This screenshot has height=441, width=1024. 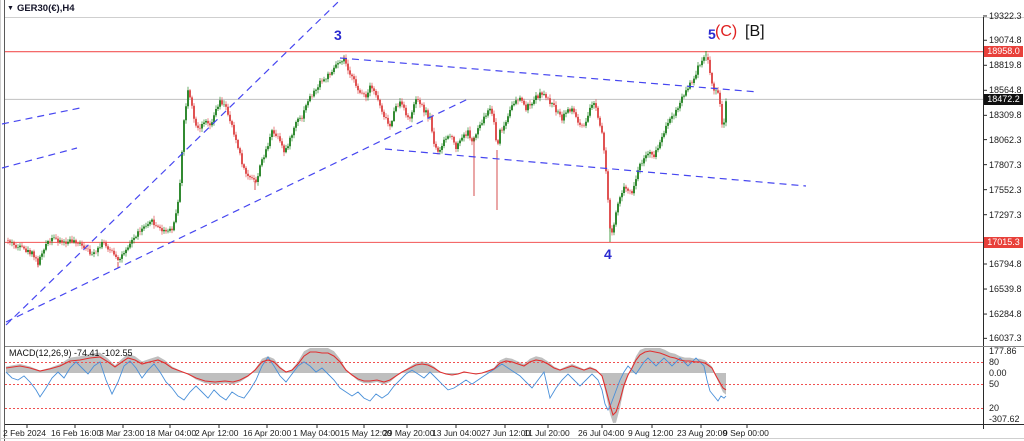 What do you see at coordinates (1005, 15) in the screenshot?
I see `price-tick-label: 19322.3` at bounding box center [1005, 15].